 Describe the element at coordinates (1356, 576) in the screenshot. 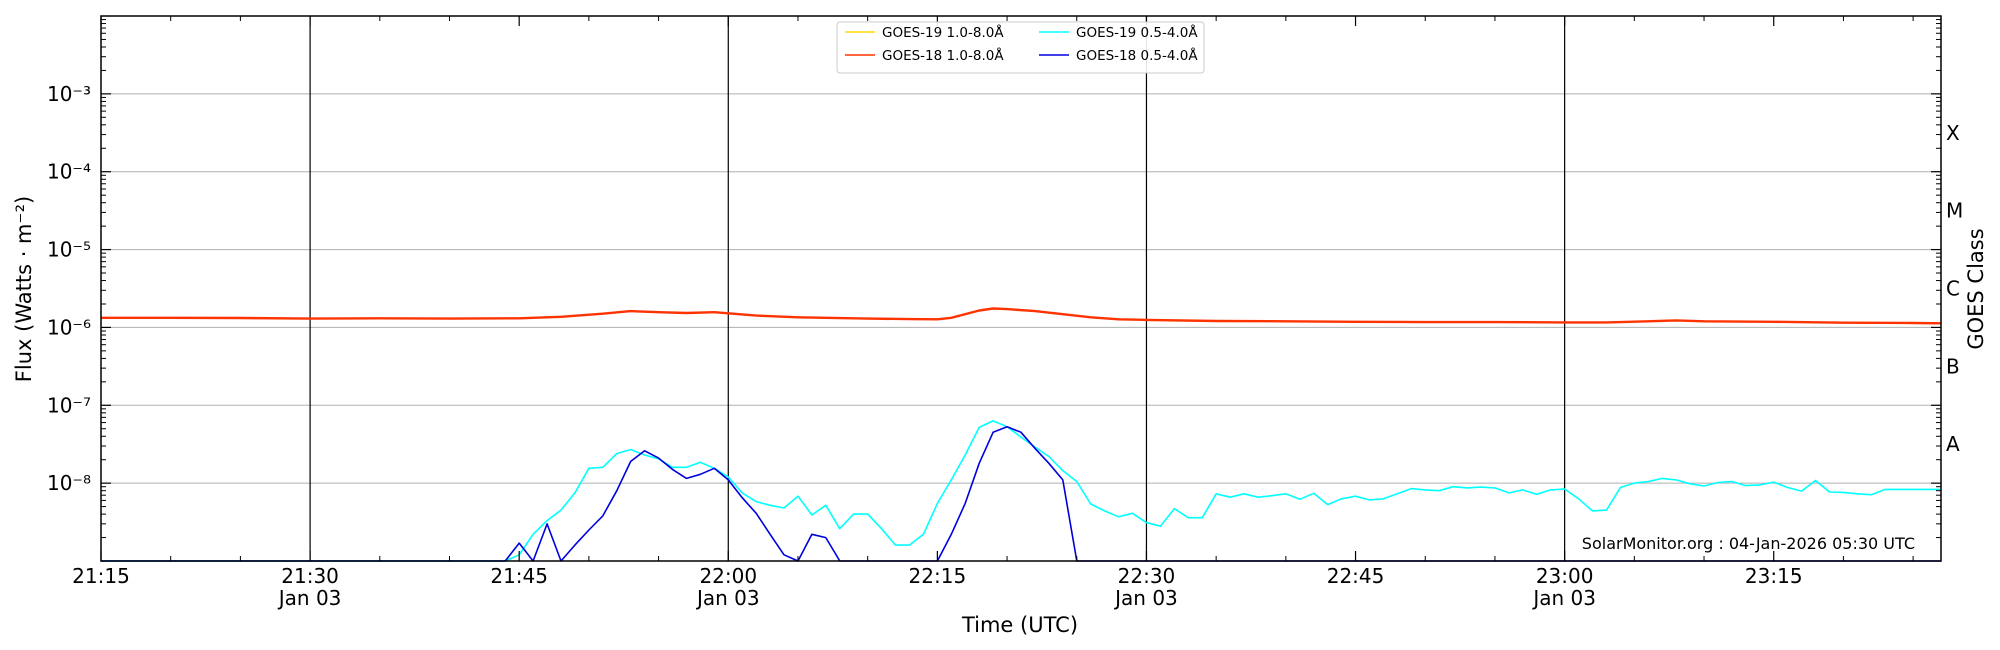

I see `x-tick-label: 22:45` at that location.